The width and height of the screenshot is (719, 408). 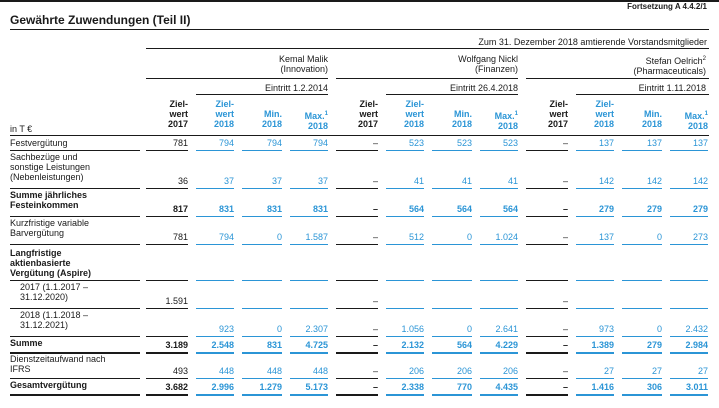 What do you see at coordinates (49, 385) in the screenshot?
I see `row-label: Gesamtvergütung` at bounding box center [49, 385].